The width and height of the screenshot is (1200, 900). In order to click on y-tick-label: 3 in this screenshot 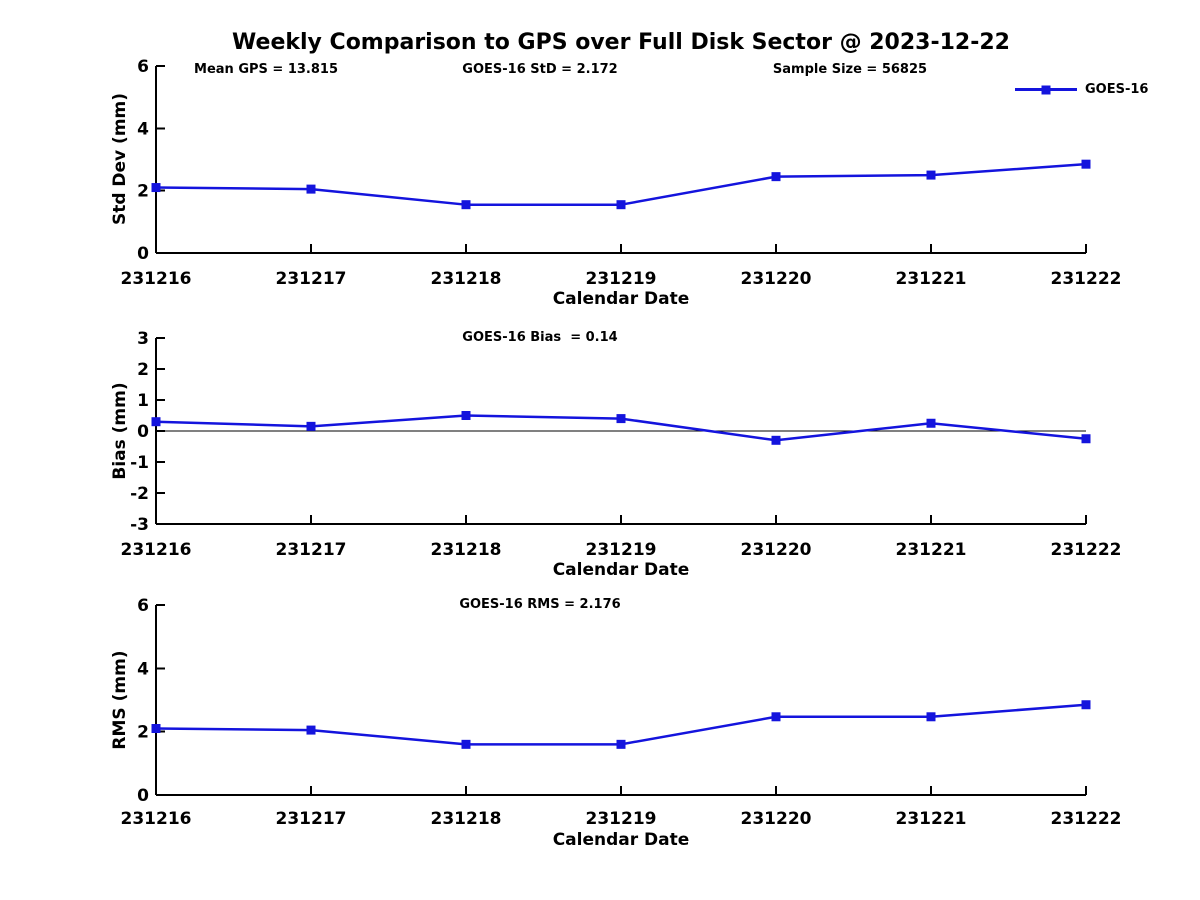, I will do `click(143, 339)`.